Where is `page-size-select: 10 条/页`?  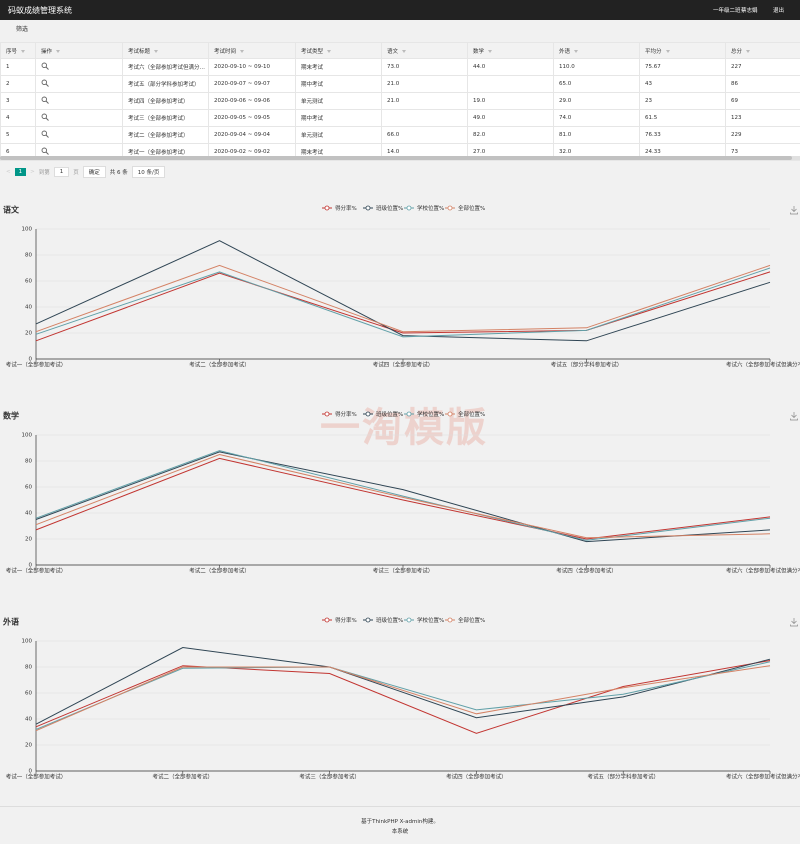 page-size-select: 10 条/页 is located at coordinates (148, 172).